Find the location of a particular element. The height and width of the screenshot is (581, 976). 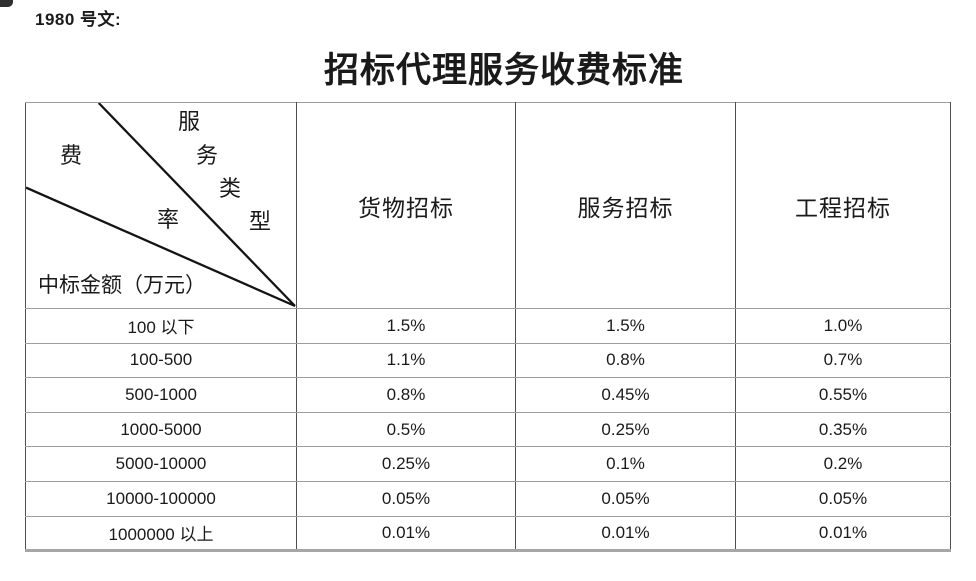

rate-cell-service: 0.05% is located at coordinates (625, 498).